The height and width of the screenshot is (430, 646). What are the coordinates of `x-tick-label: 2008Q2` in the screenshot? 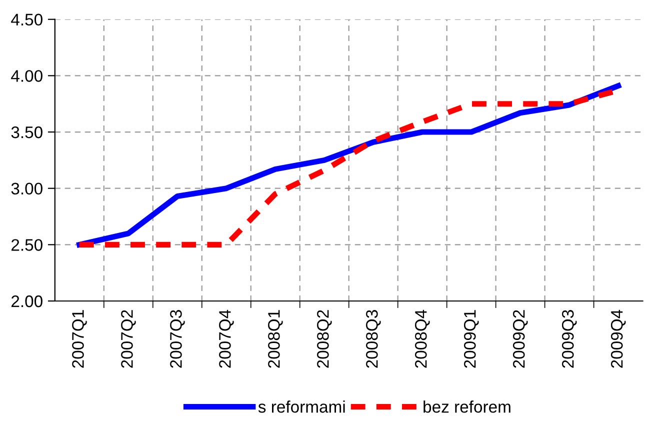 It's located at (324, 339).